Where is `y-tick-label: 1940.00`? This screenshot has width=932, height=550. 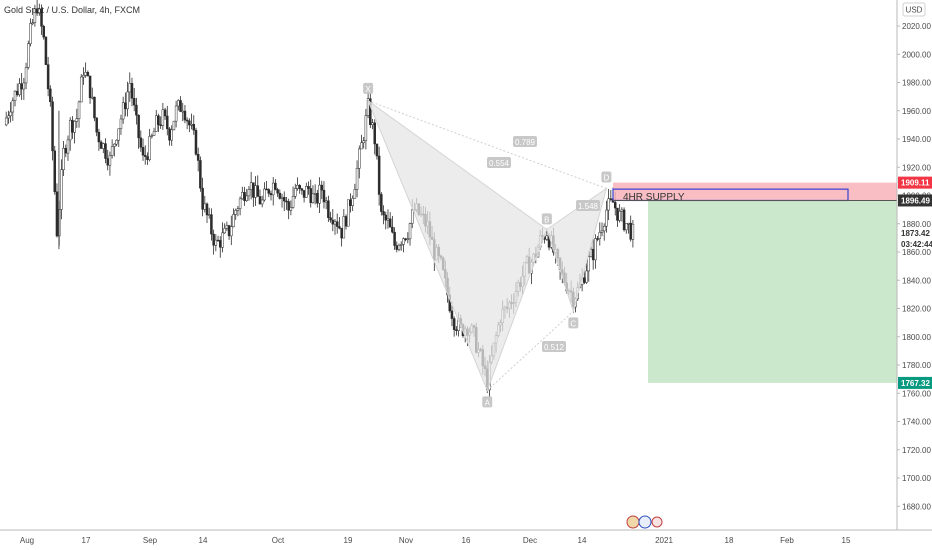 y-tick-label: 1940.00 is located at coordinates (916, 139).